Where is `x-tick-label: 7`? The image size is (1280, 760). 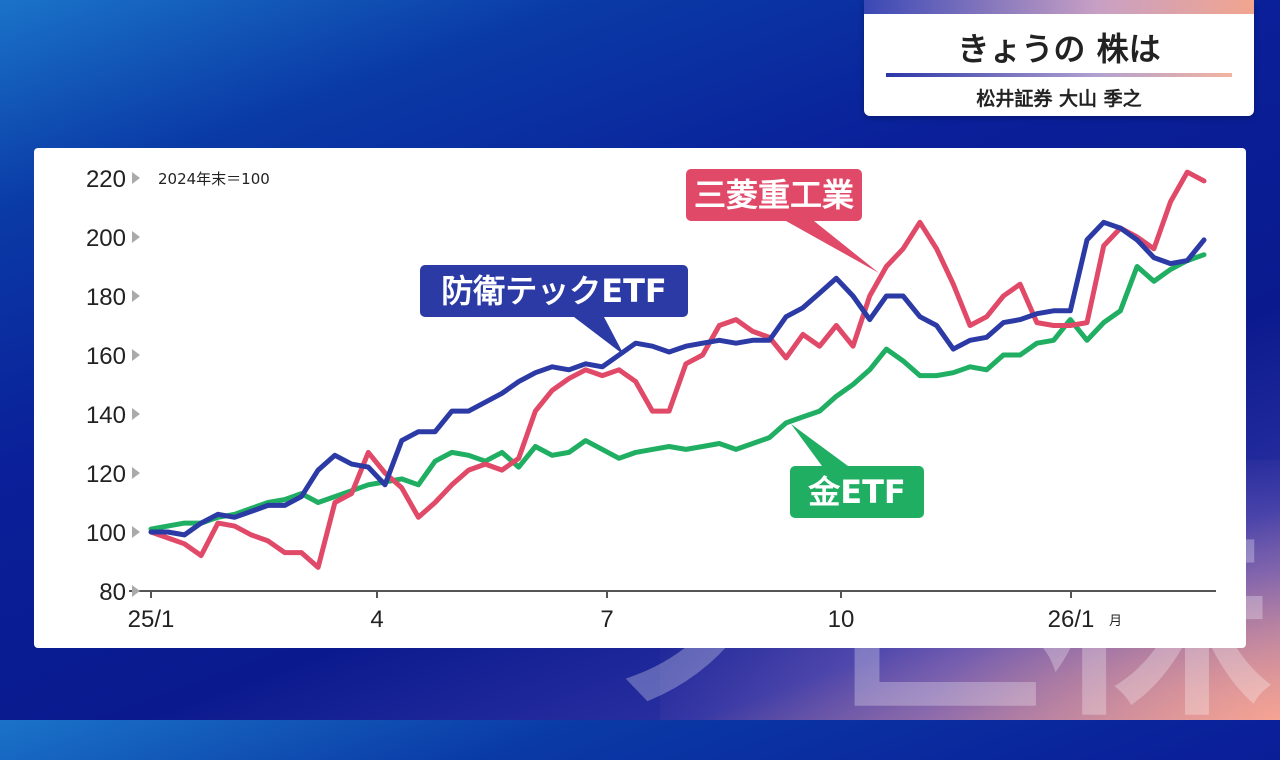
x-tick-label: 7 is located at coordinates (606, 619).